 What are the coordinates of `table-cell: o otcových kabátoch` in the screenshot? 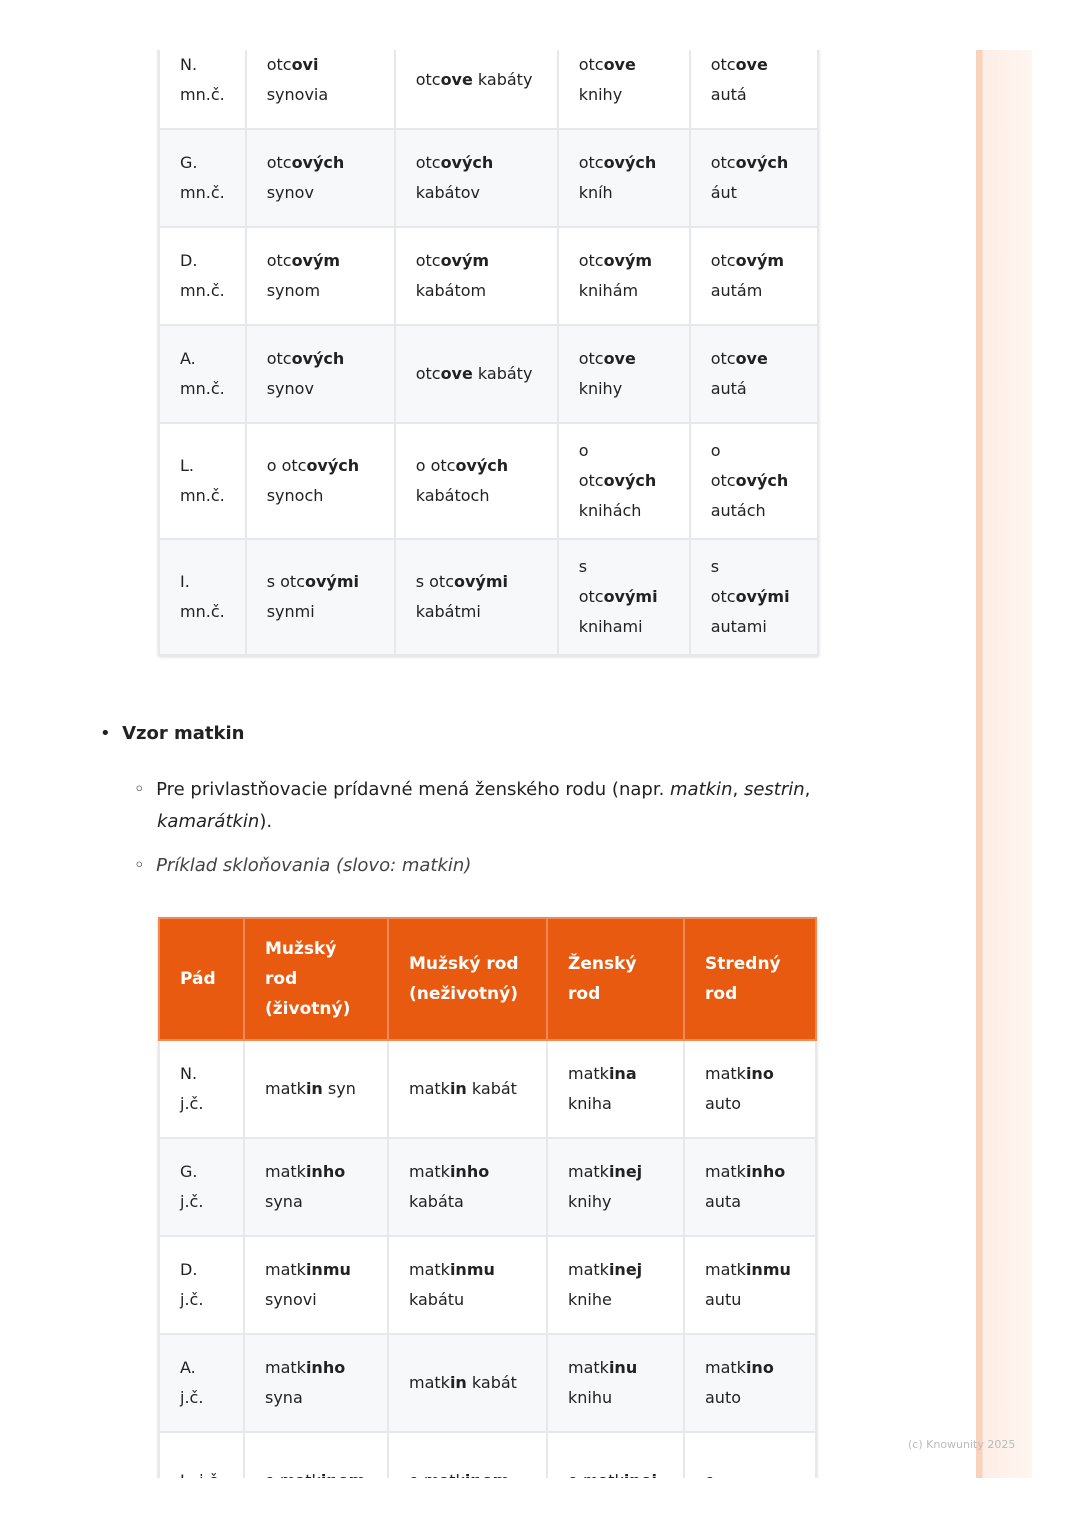 It's located at (476, 481).